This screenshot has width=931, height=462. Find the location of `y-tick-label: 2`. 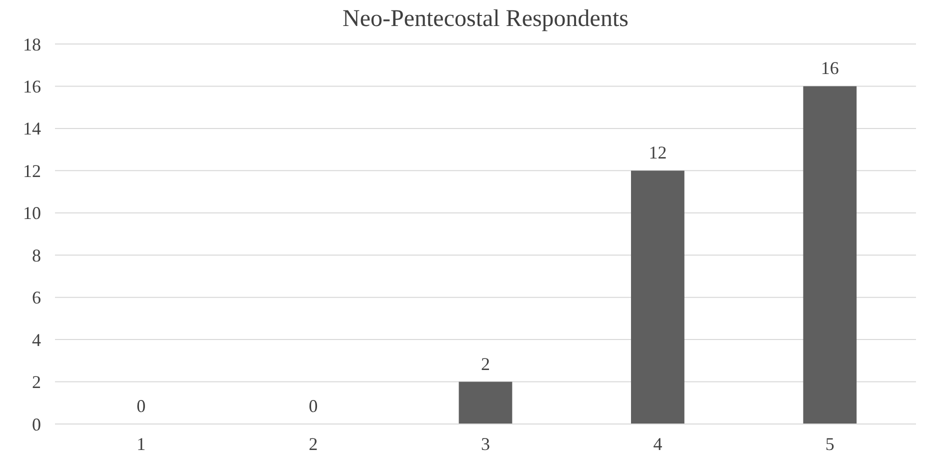

y-tick-label: 2 is located at coordinates (36, 382).